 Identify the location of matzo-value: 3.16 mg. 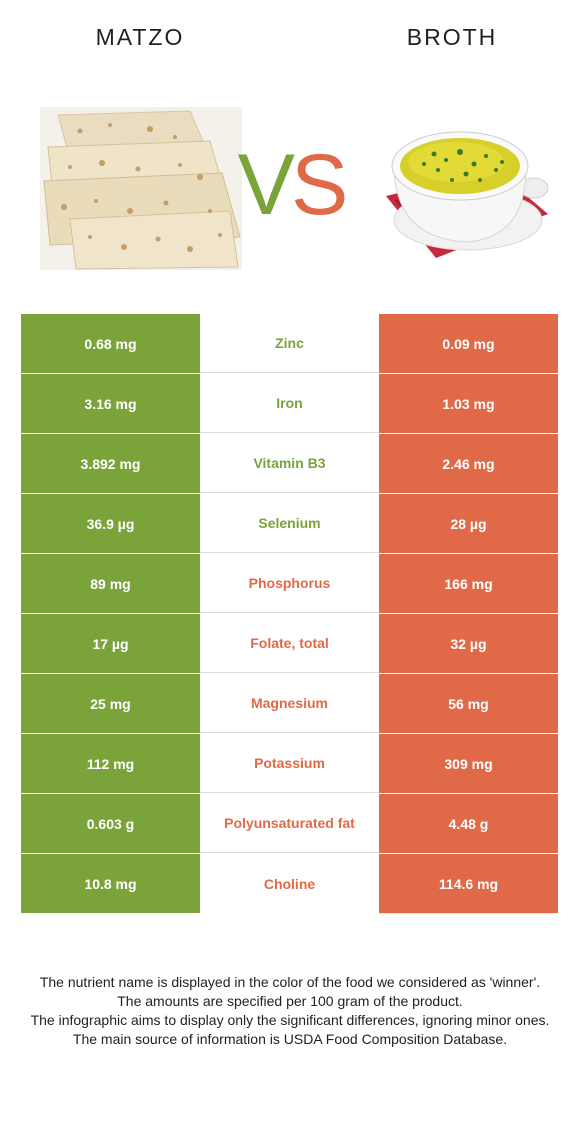
(110, 403).